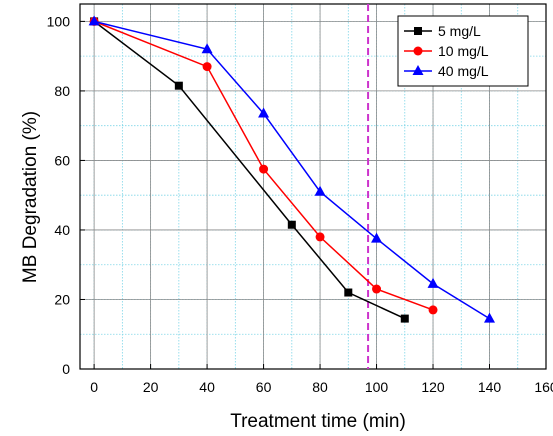  I want to click on legend-label-1: 5 mg/L, so click(459, 31).